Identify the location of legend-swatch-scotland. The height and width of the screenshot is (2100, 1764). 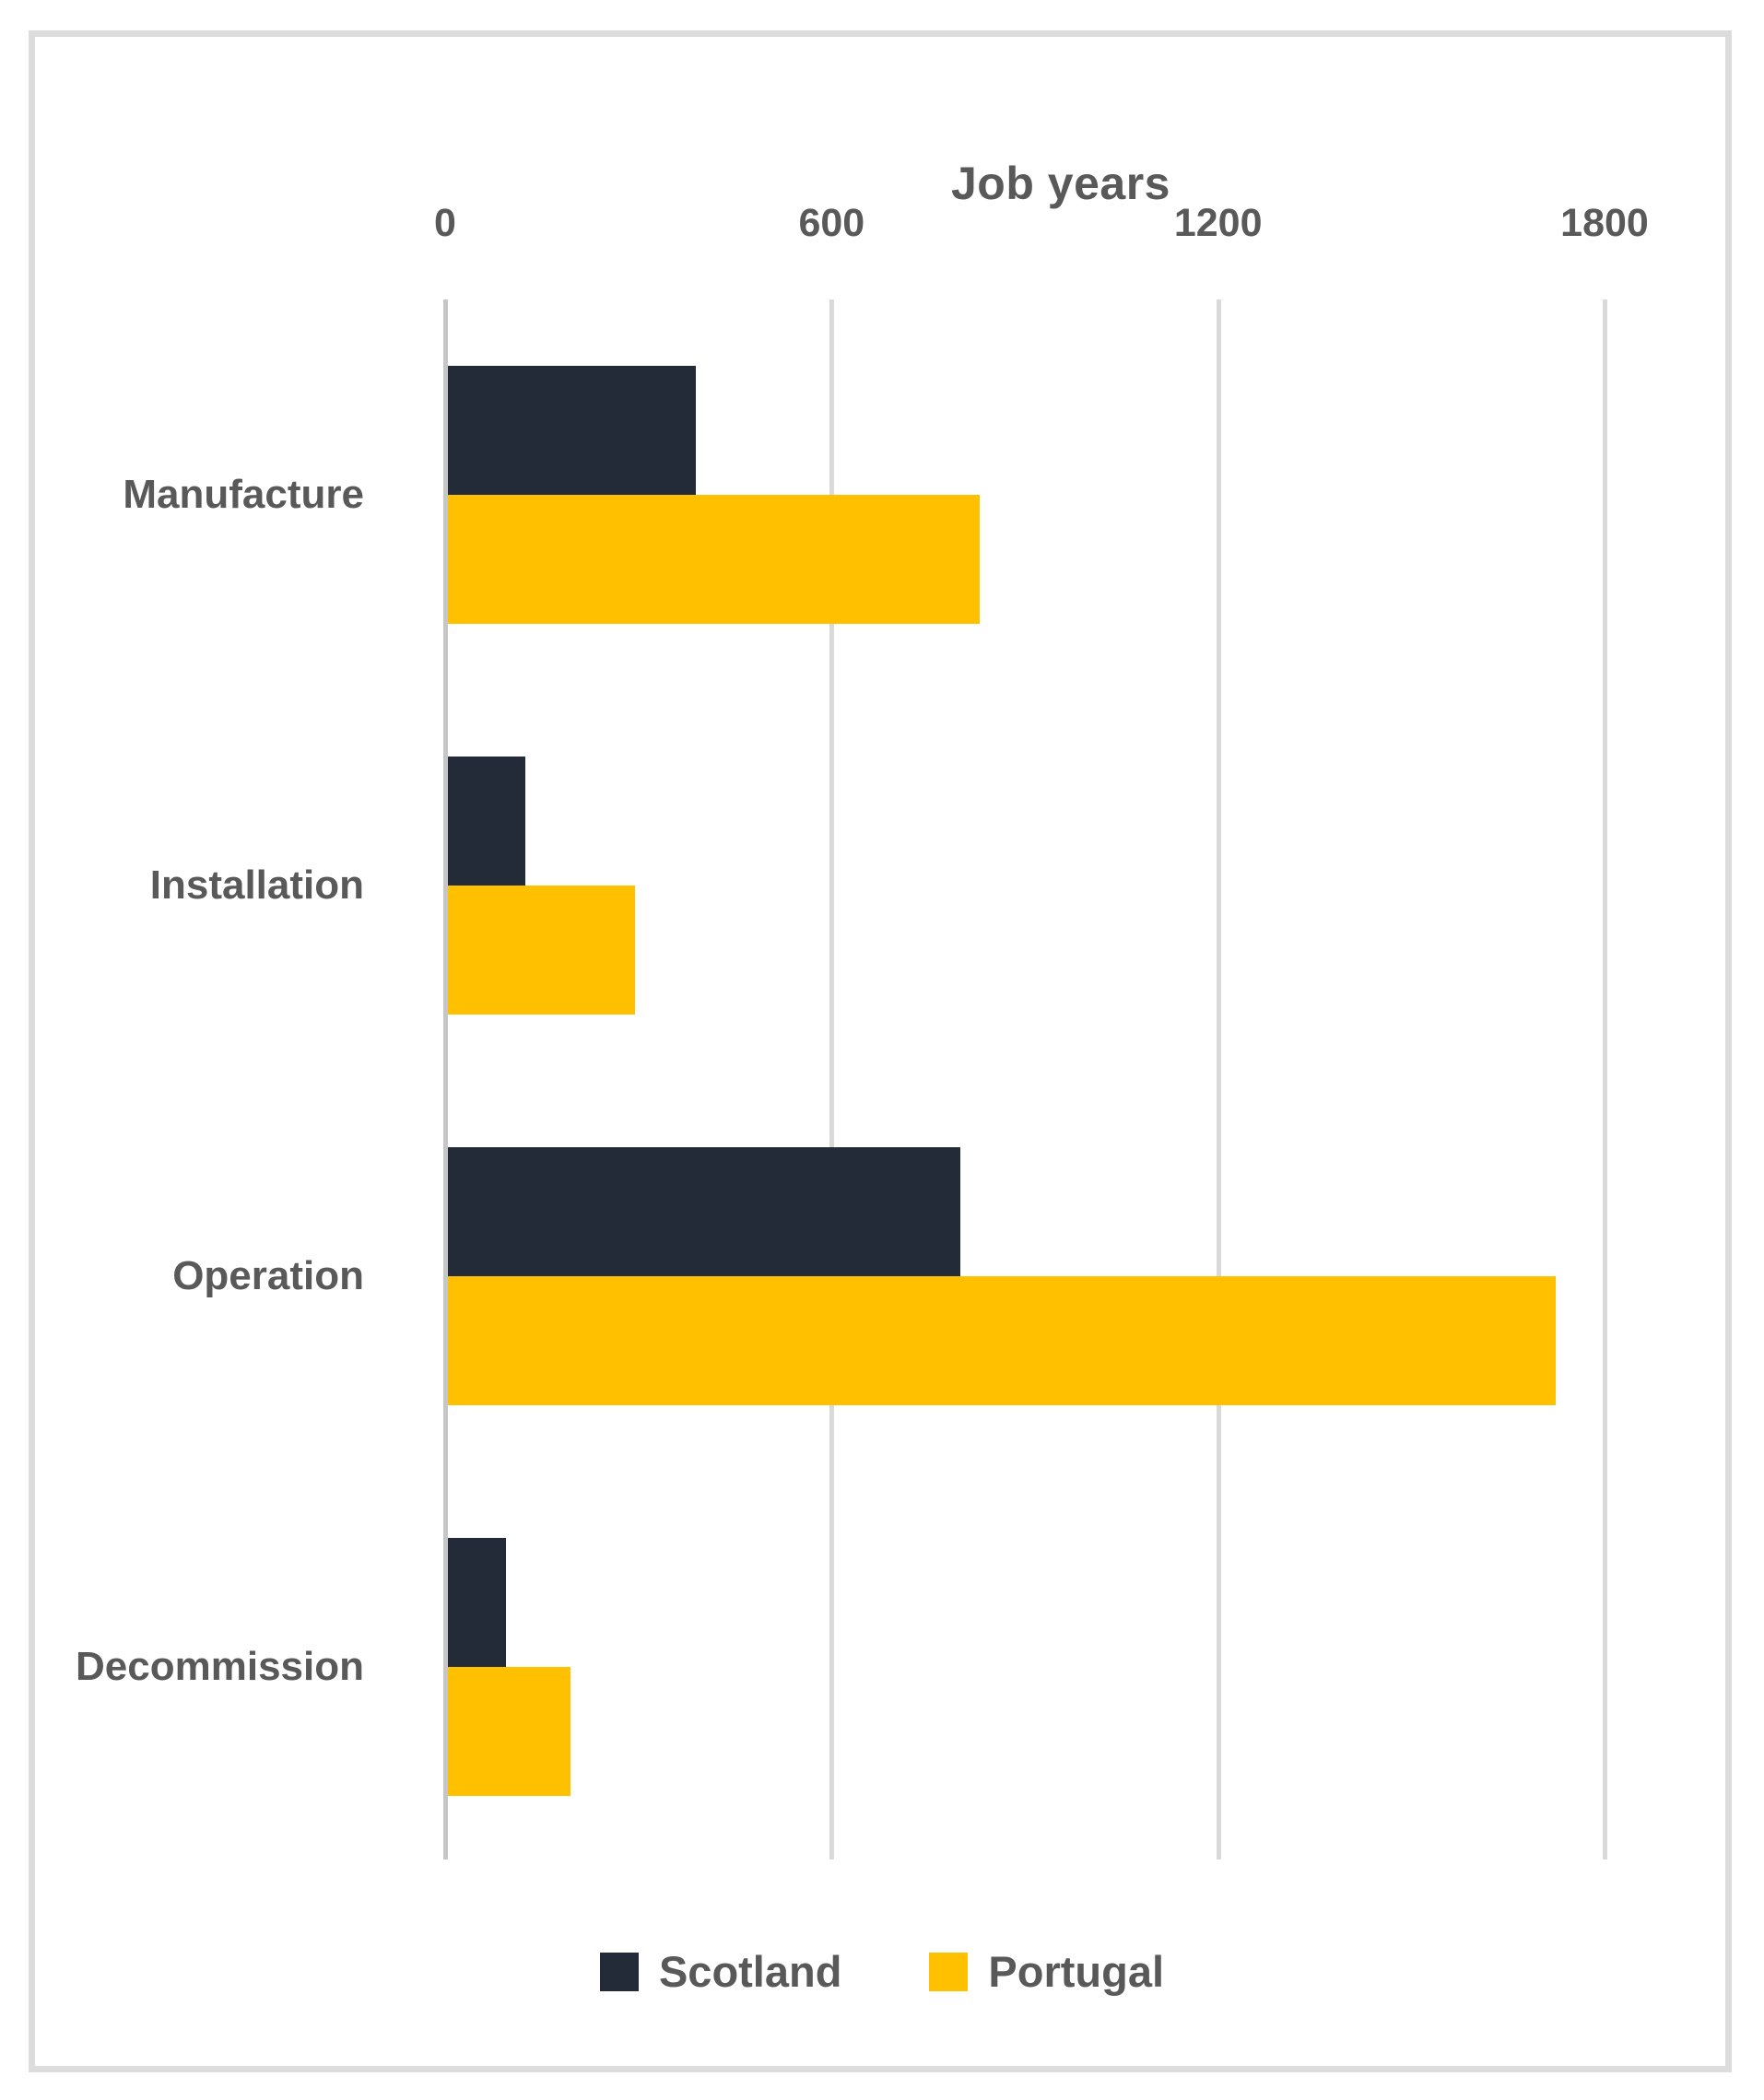
(619, 1972).